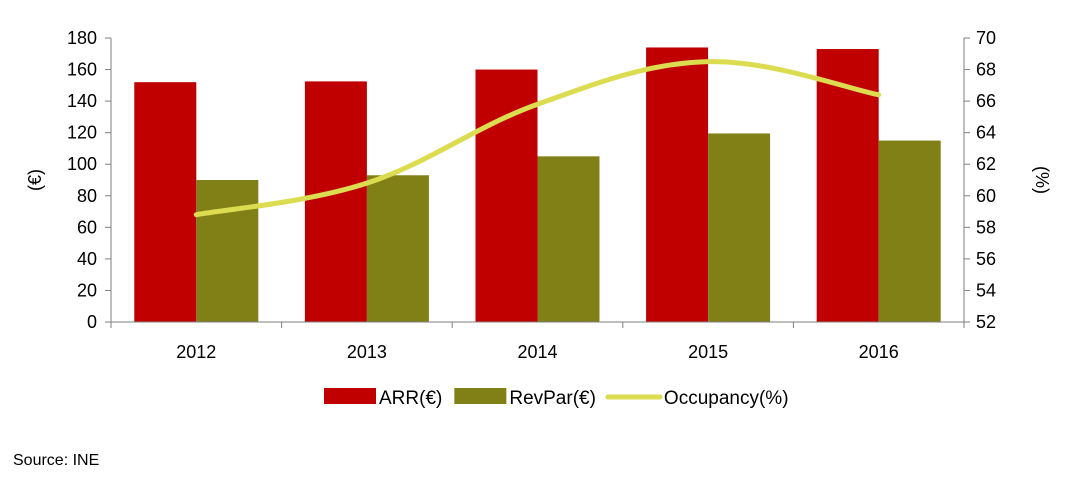 This screenshot has height=477, width=1072. Describe the element at coordinates (367, 352) in the screenshot. I see `x-tick-label-2013: 2013` at that location.